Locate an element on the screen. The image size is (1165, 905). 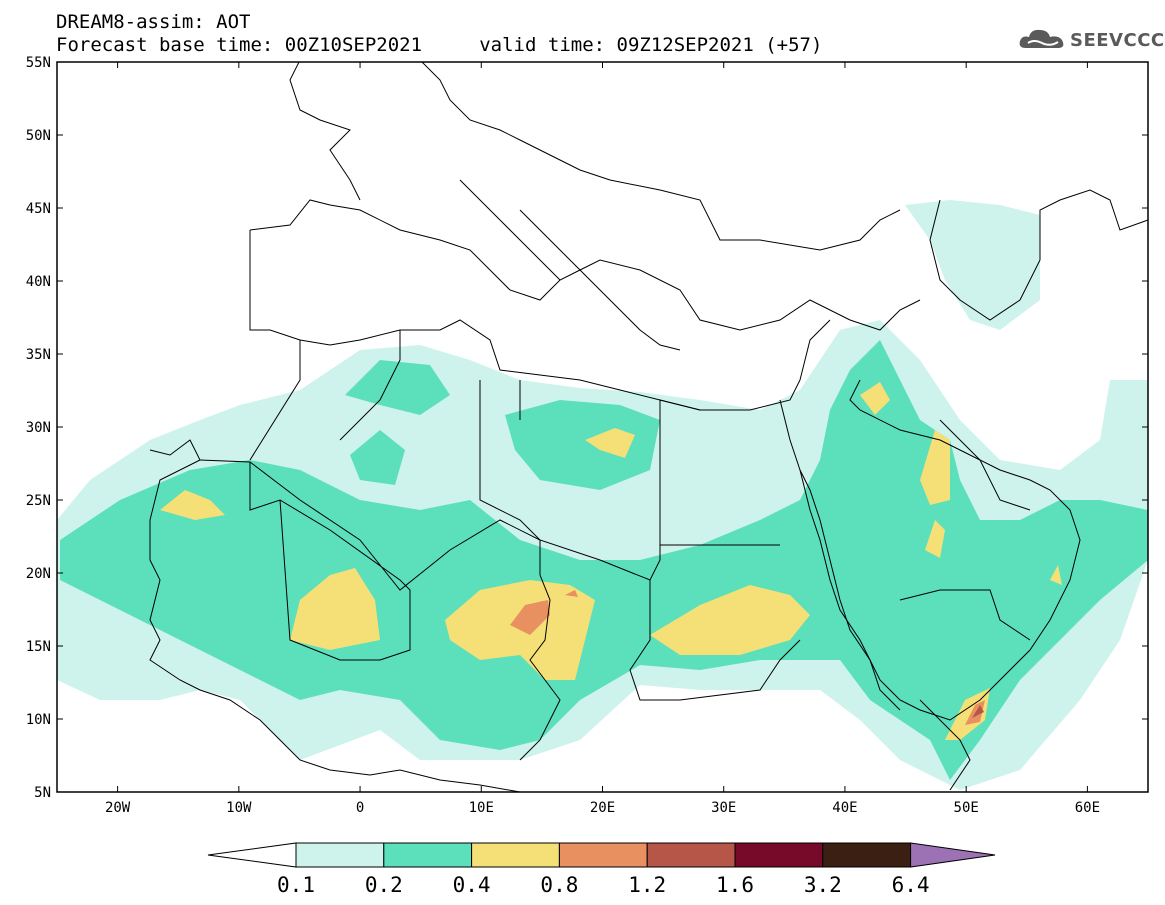
legend-label: 1.6 is located at coordinates (735, 885).